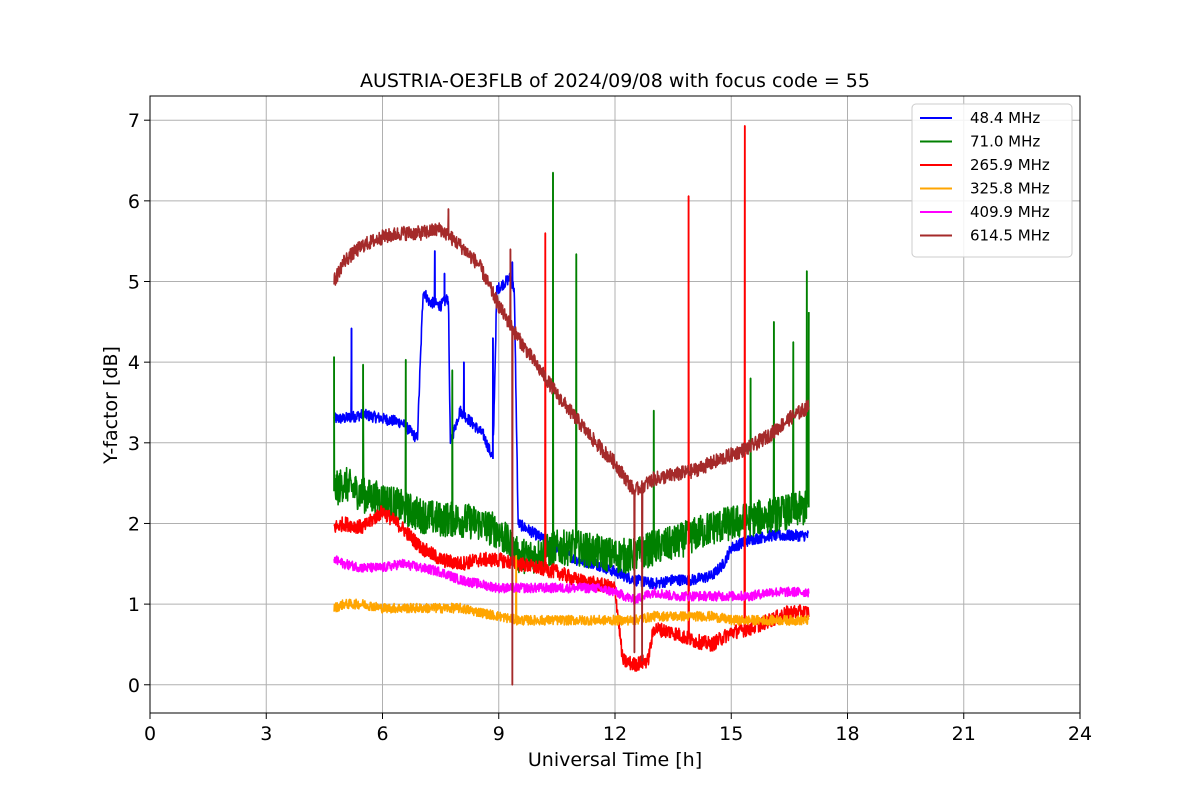 Image resolution: width=1200 pixels, height=800 pixels. I want to click on y-tick-label: 1, so click(134, 605).